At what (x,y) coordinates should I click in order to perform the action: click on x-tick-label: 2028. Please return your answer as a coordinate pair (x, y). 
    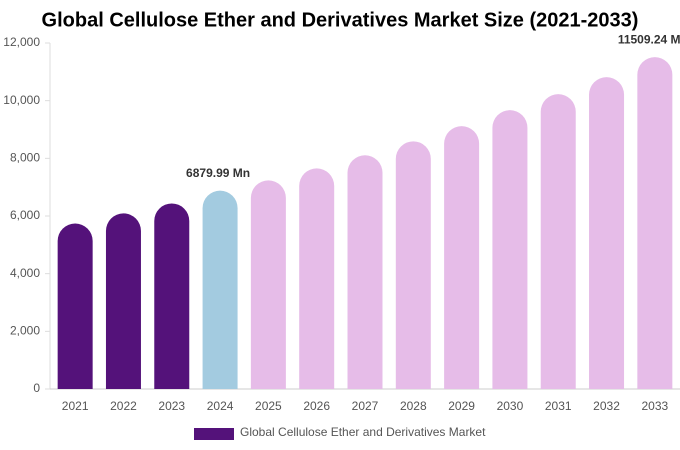
    Looking at the image, I should click on (413, 406).